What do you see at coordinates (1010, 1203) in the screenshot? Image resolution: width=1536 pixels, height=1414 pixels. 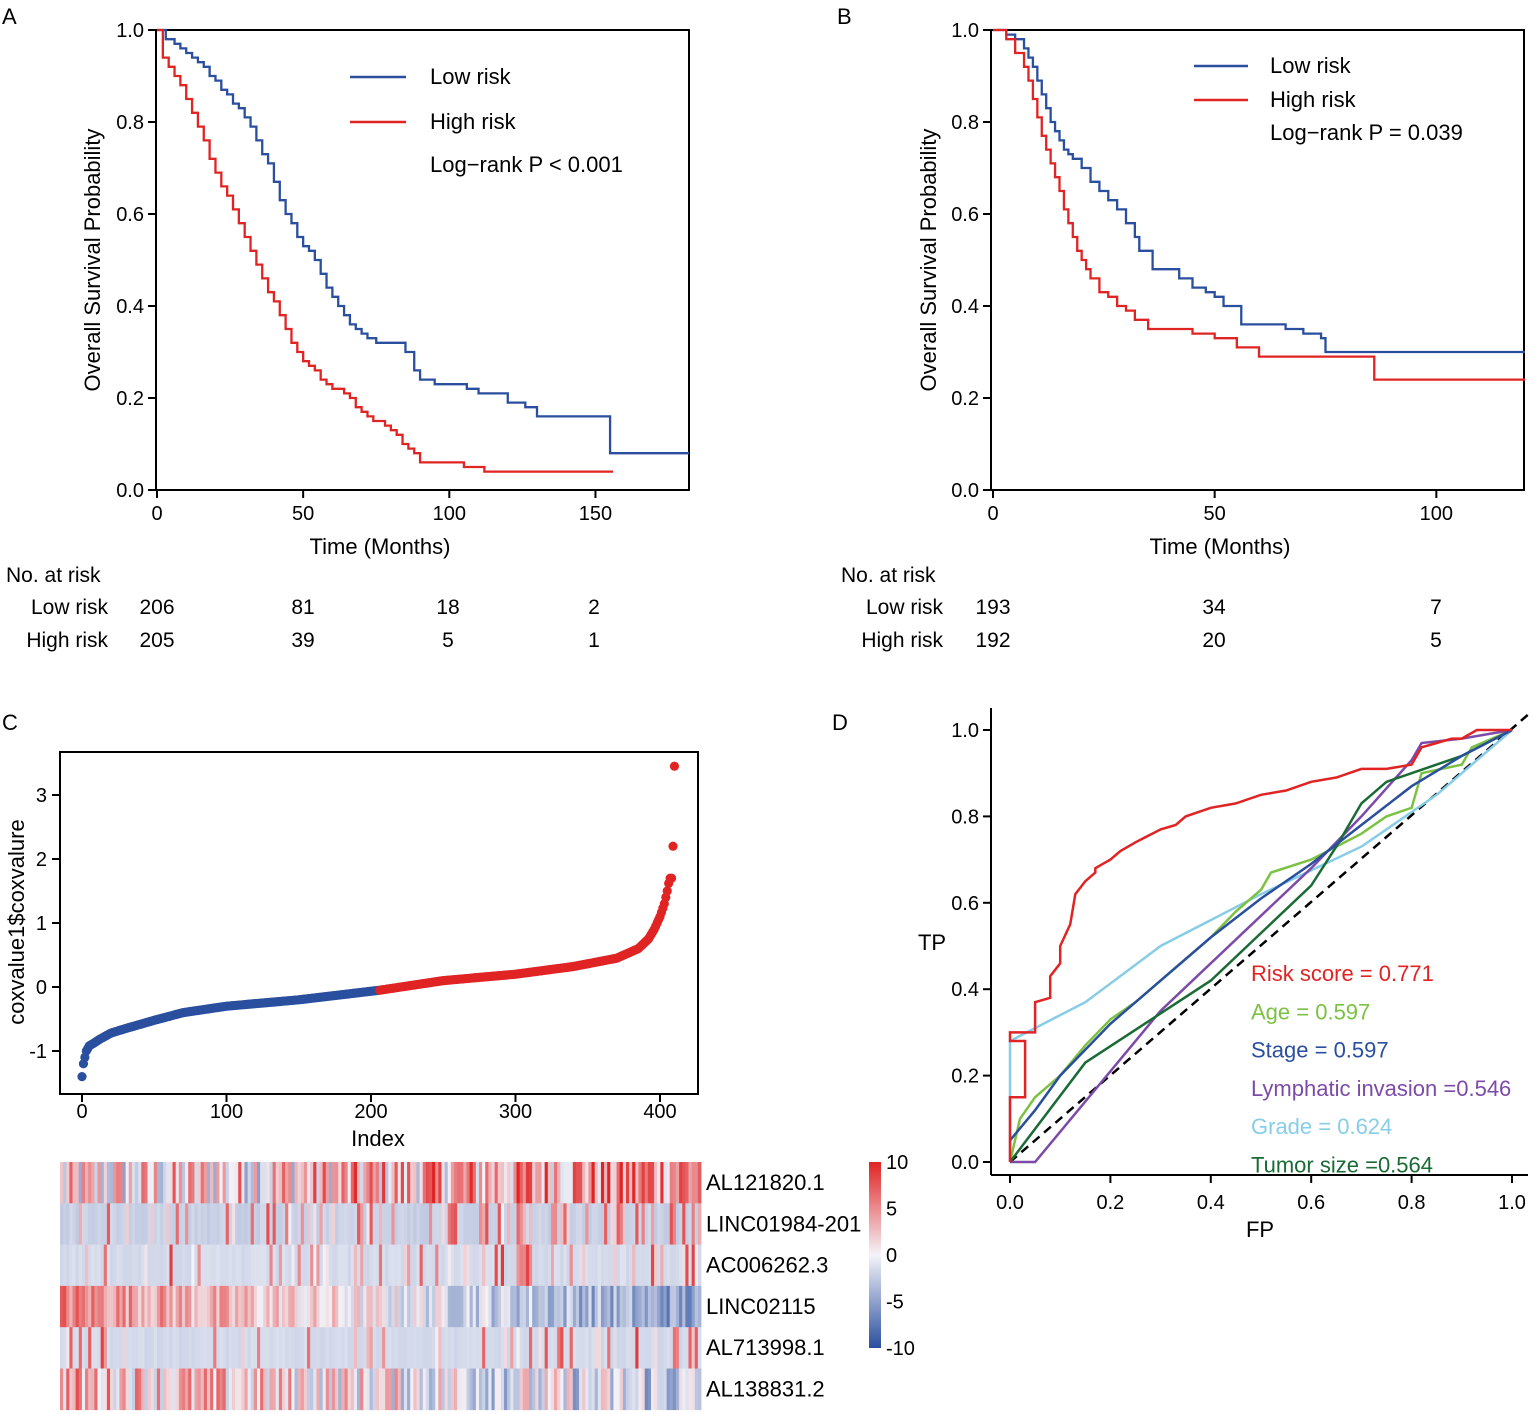 I see `panel-d-xtick-label-0: 0.0` at bounding box center [1010, 1203].